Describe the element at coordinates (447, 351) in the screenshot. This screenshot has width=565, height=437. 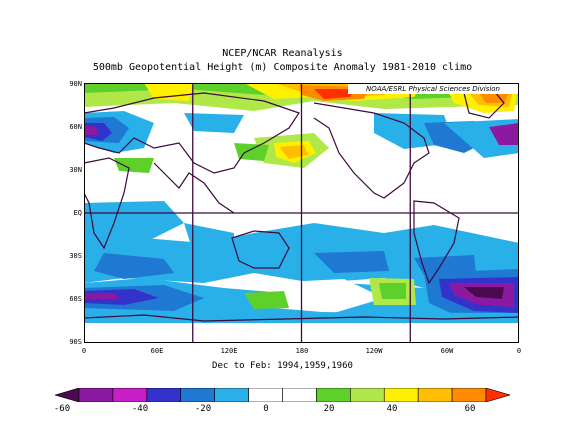
I see `lon-label: 60W` at that location.